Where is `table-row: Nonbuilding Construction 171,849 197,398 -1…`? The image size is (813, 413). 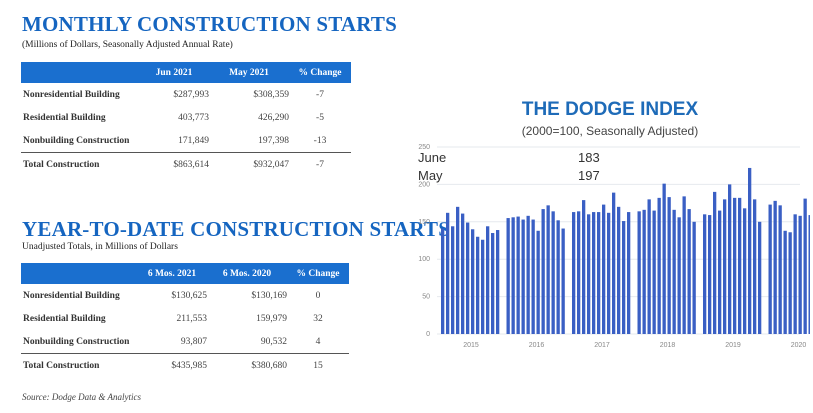 table-row: Nonbuilding Construction 171,849 197,398 -1… is located at coordinates (175, 140).